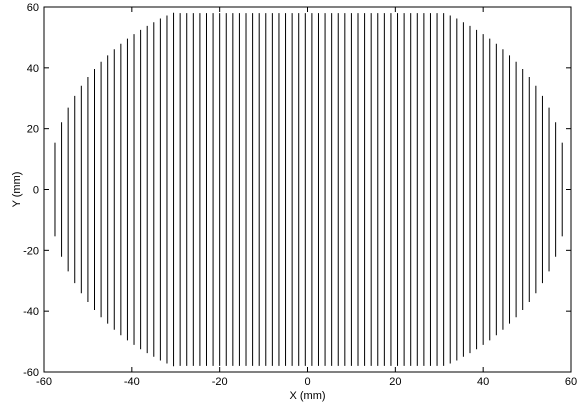 The height and width of the screenshot is (412, 584). Describe the element at coordinates (571, 382) in the screenshot. I see `x-tick-label: 60` at that location.